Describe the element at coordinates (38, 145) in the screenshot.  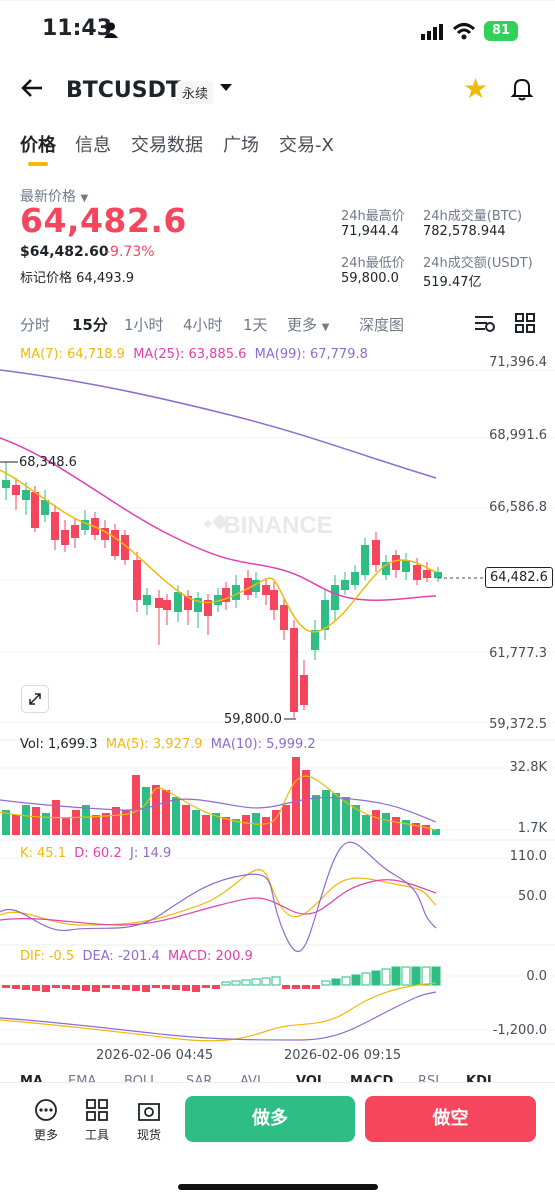
I see `tab-price: 价格` at that location.